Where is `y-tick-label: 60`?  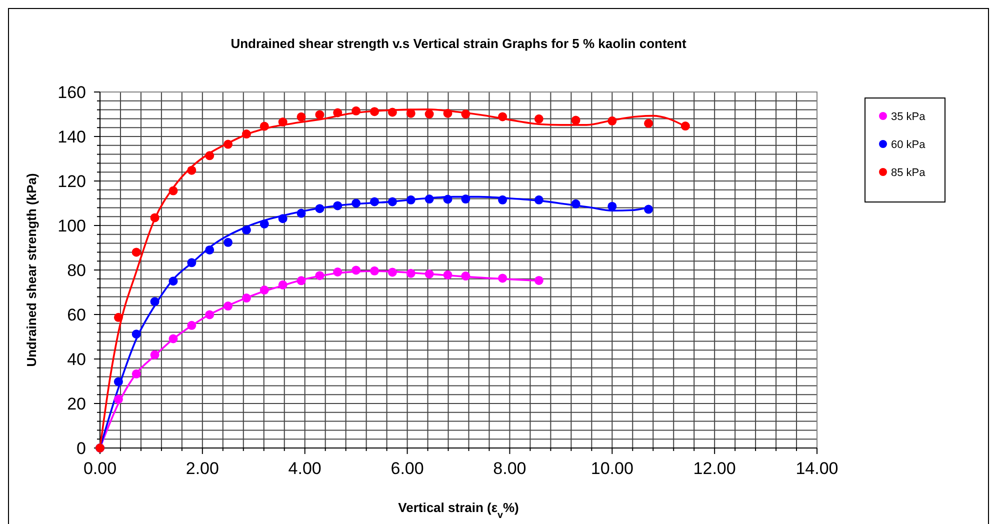
y-tick-label: 60 is located at coordinates (76, 315).